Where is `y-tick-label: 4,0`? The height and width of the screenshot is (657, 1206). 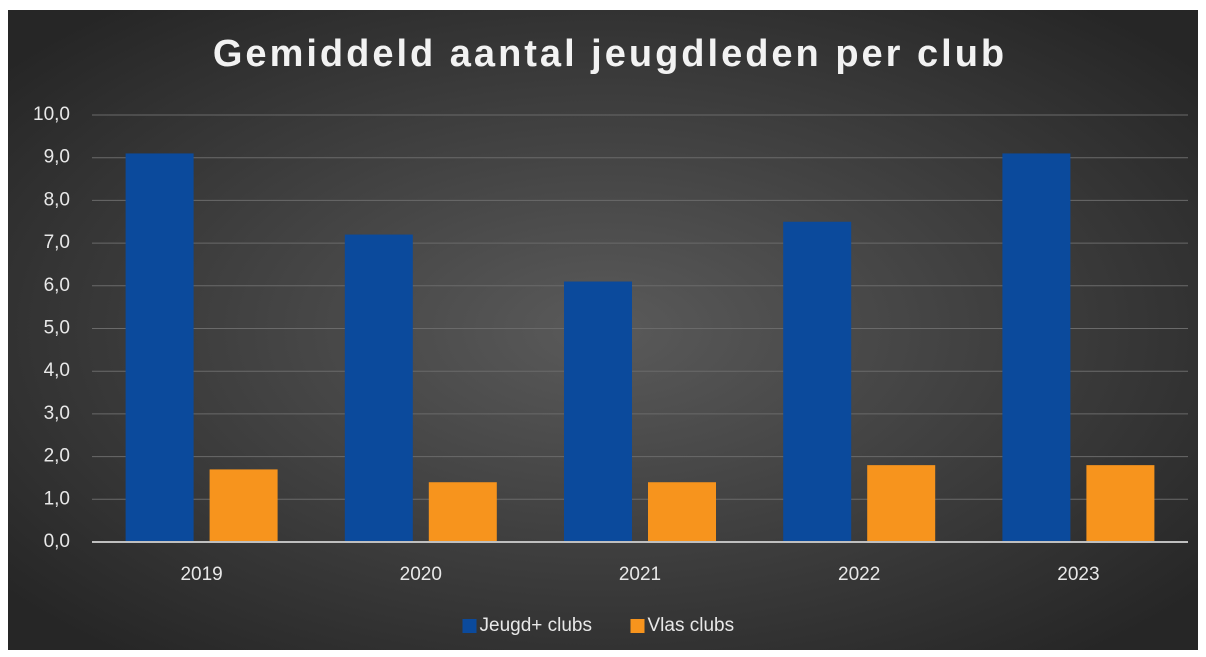 y-tick-label: 4,0 is located at coordinates (57, 370).